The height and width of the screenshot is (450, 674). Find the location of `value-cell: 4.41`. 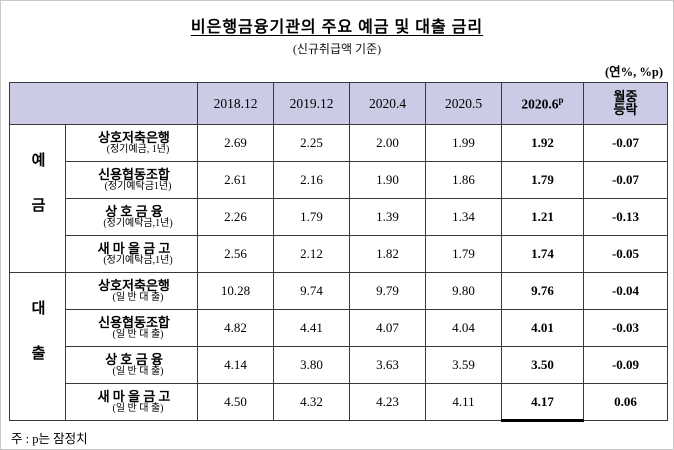

value-cell: 4.41 is located at coordinates (311, 328).